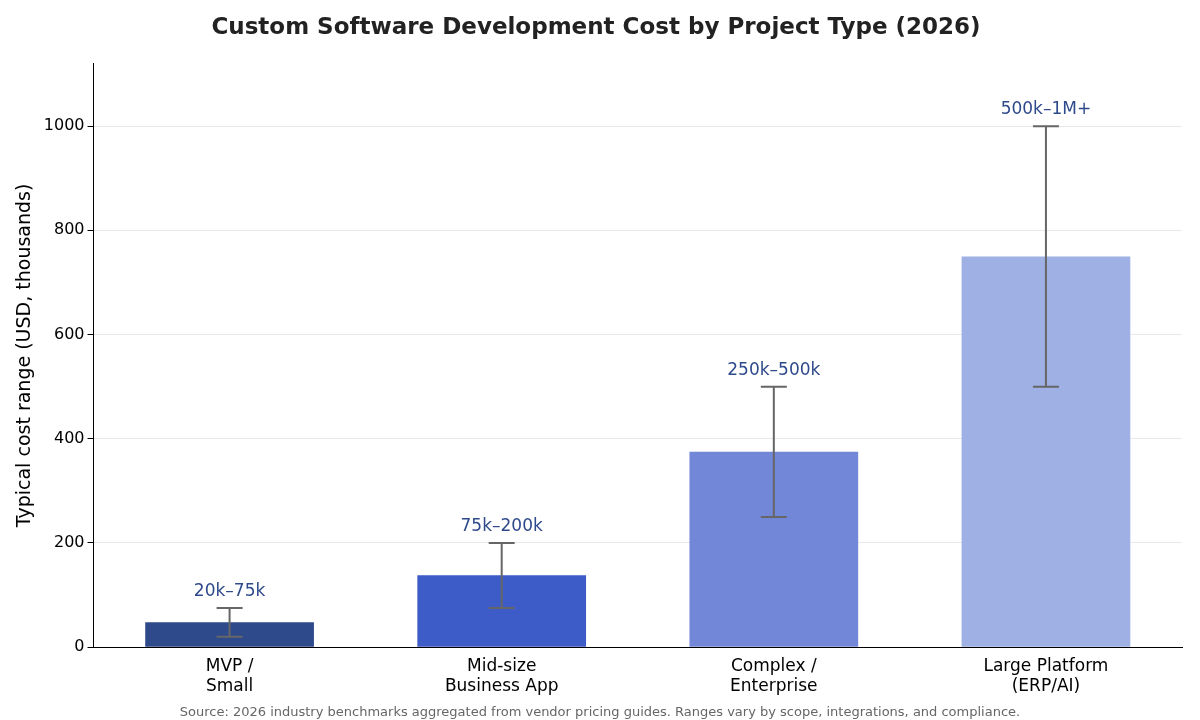  I want to click on y-tick-label: 600, so click(69, 333).